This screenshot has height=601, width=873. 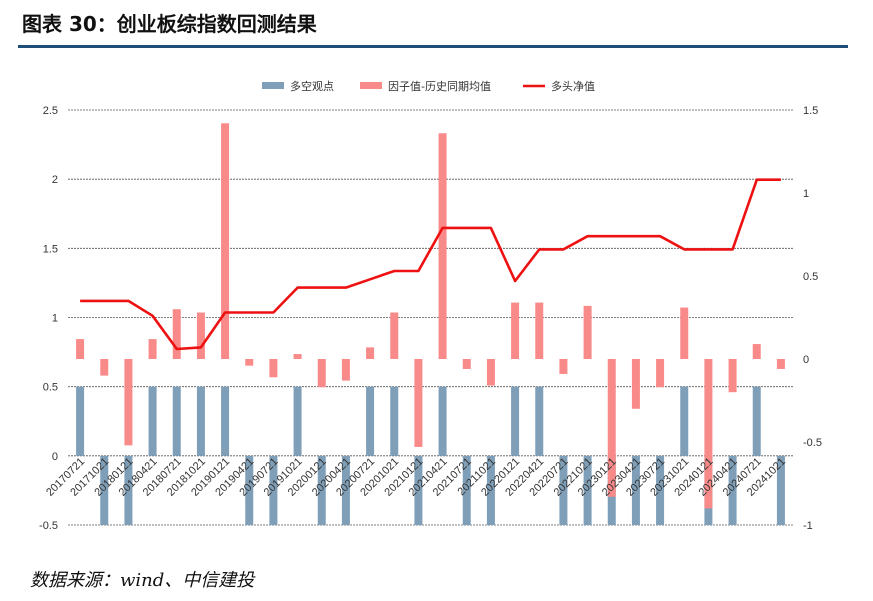 What do you see at coordinates (55, 457) in the screenshot?
I see `left-axis-tick-label: 0` at bounding box center [55, 457].